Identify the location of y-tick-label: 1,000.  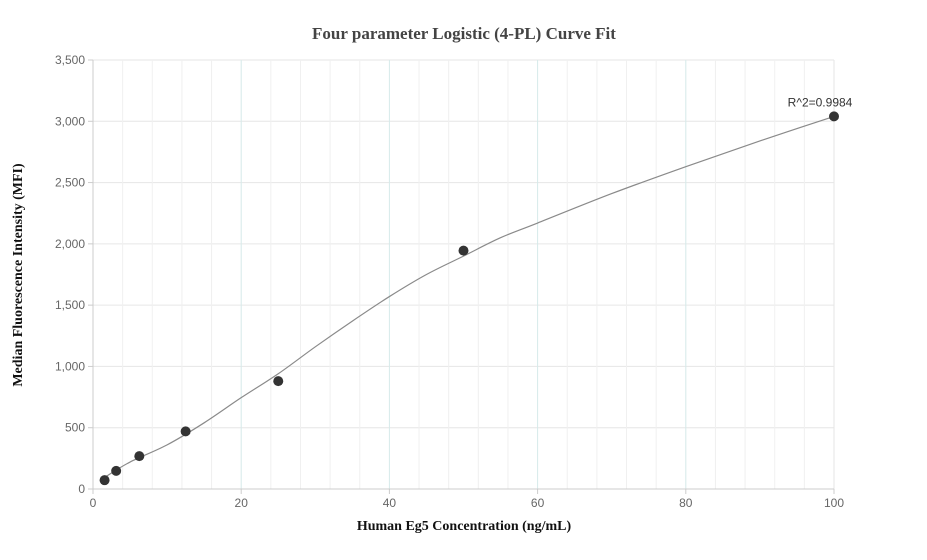
(70, 366).